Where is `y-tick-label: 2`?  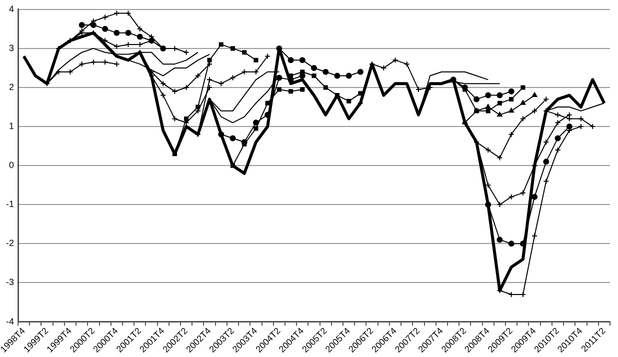
y-tick-label: 2 is located at coordinates (11, 87).